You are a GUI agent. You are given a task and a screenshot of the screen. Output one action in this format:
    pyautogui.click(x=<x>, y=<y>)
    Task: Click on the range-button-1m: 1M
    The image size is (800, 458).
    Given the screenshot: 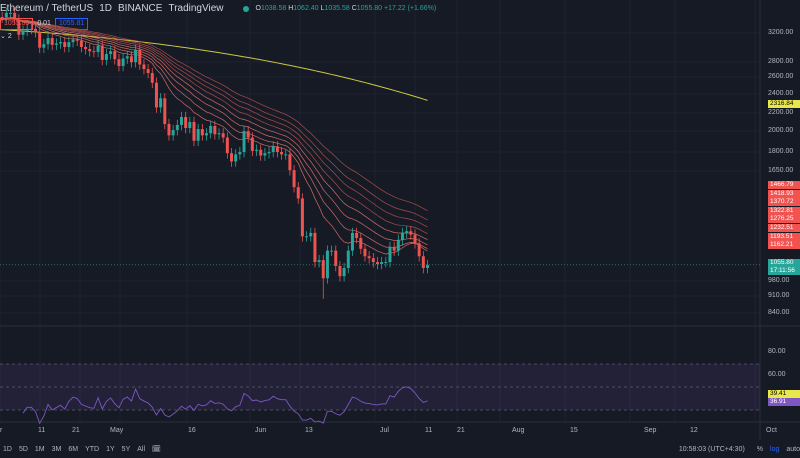 What is the action you would take?
    pyautogui.click(x=39, y=449)
    